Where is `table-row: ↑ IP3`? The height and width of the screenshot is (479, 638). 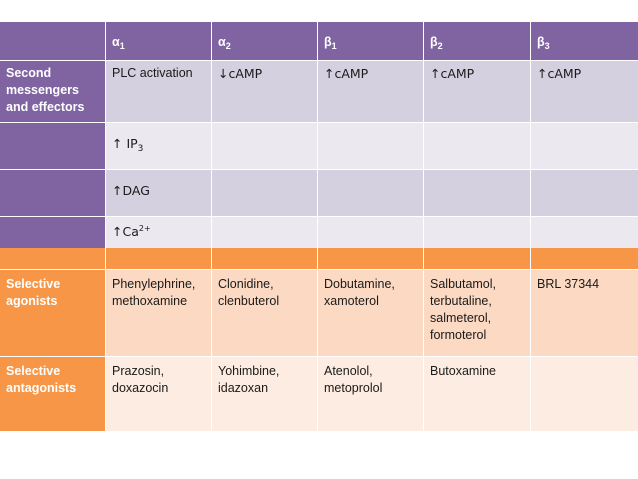
table-row: ↑ IP3 is located at coordinates (319, 146).